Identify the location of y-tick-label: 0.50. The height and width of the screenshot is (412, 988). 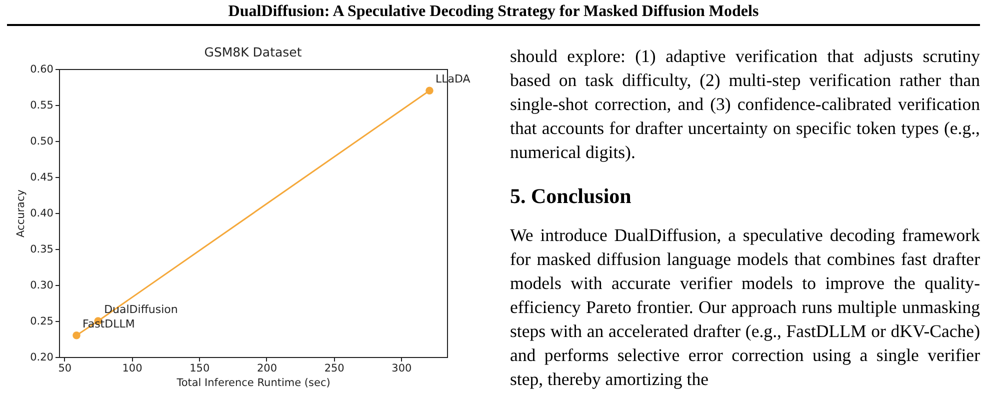
(42, 142).